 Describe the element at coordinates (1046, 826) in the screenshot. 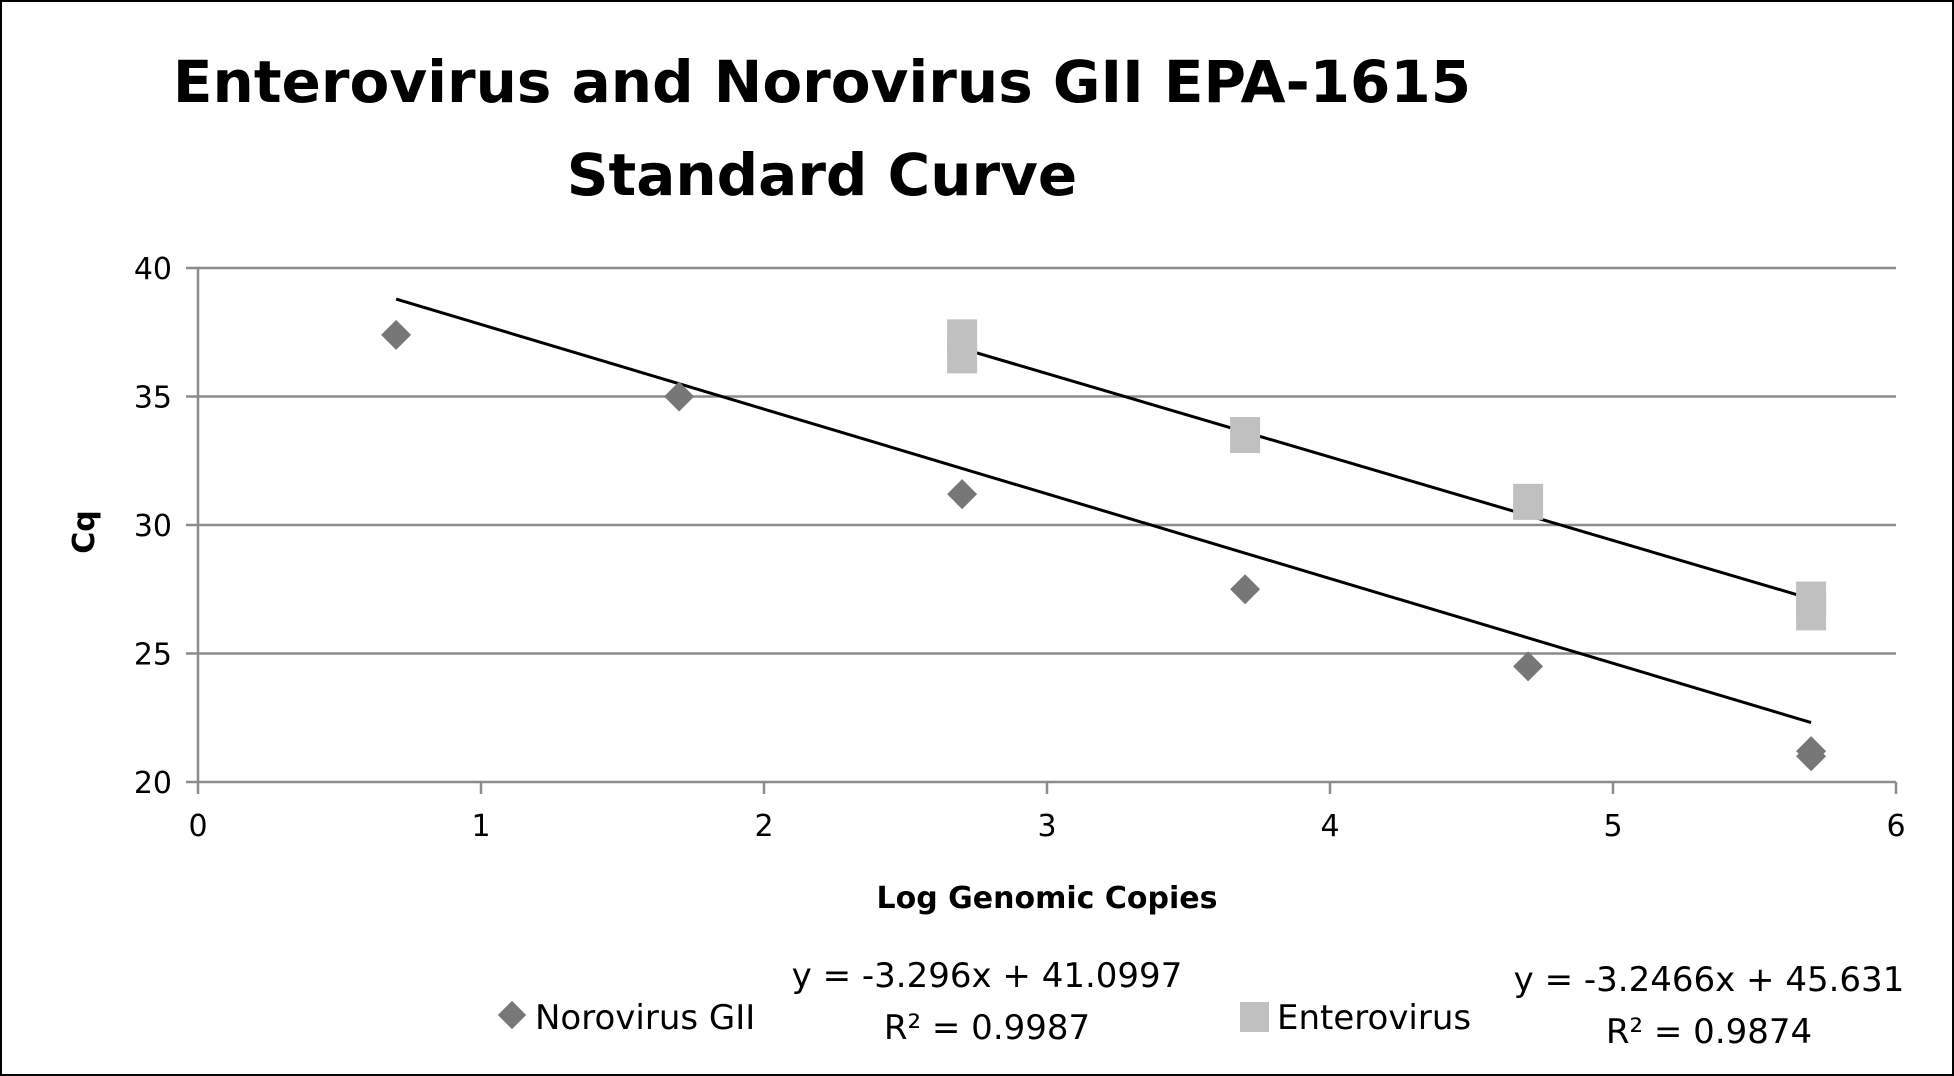

I see `x-tick-label-3: 3` at that location.